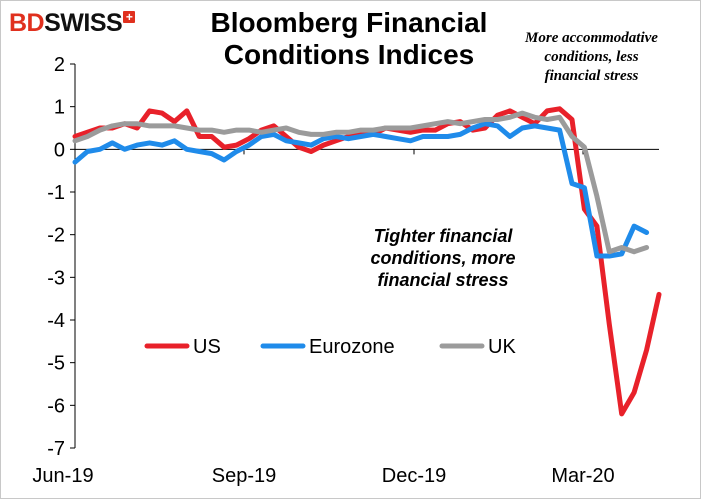 The height and width of the screenshot is (500, 701). Describe the element at coordinates (582, 476) in the screenshot. I see `x-tick-label: Mar-20` at that location.